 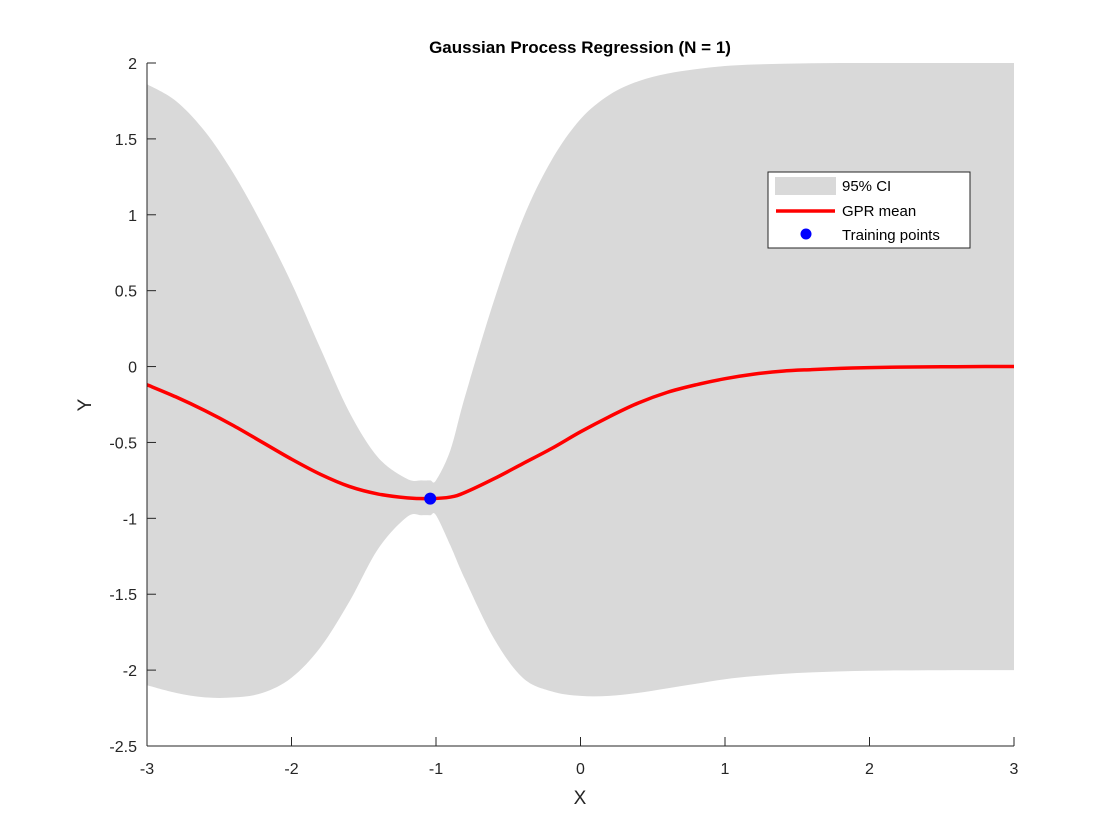 What do you see at coordinates (891, 235) in the screenshot?
I see `legend-label-training: Training points` at bounding box center [891, 235].